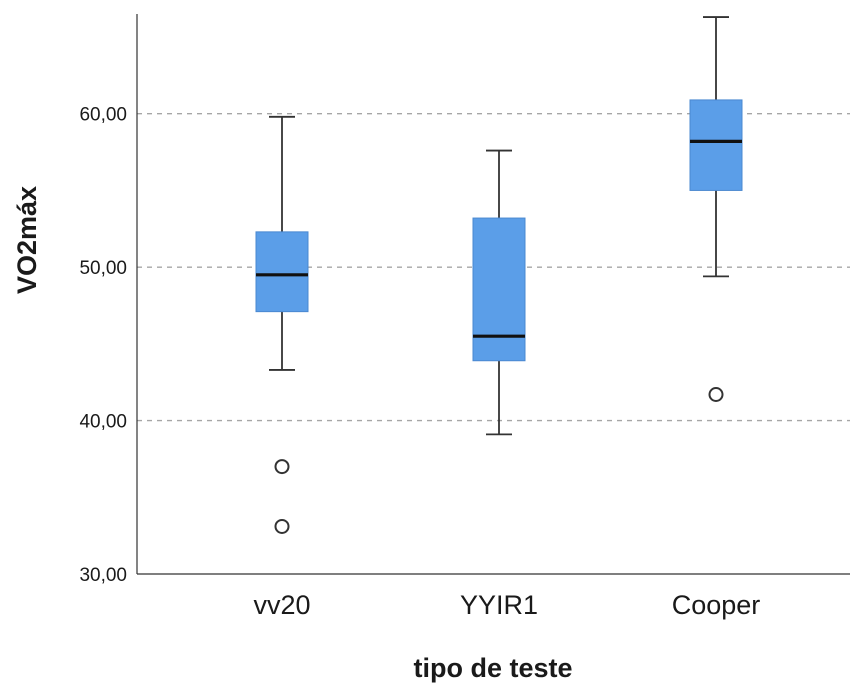 The image size is (850, 686). I want to click on y-tick-label: 40,00, so click(103, 422).